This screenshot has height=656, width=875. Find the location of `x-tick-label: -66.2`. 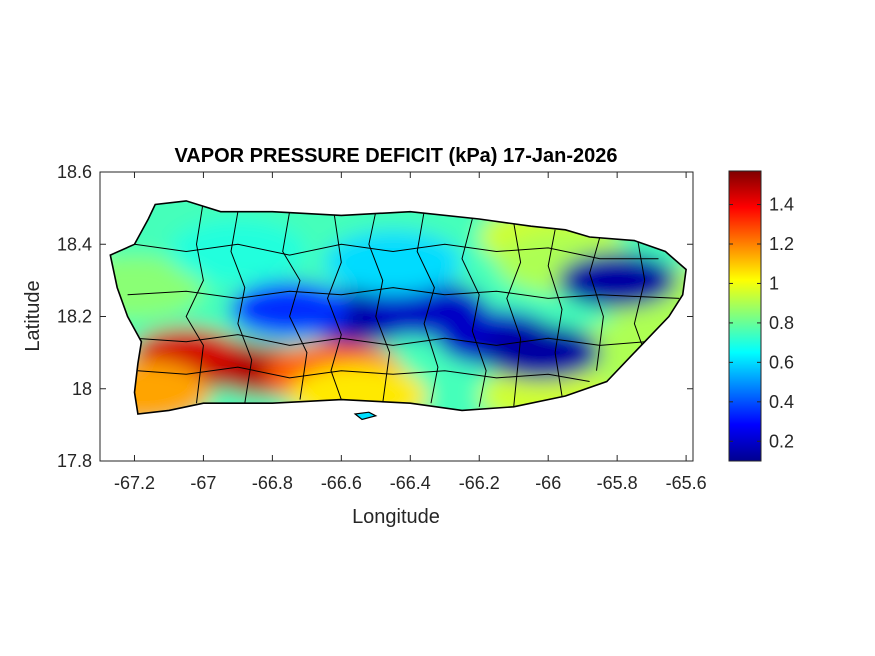

x-tick-label: -66.2 is located at coordinates (479, 483).